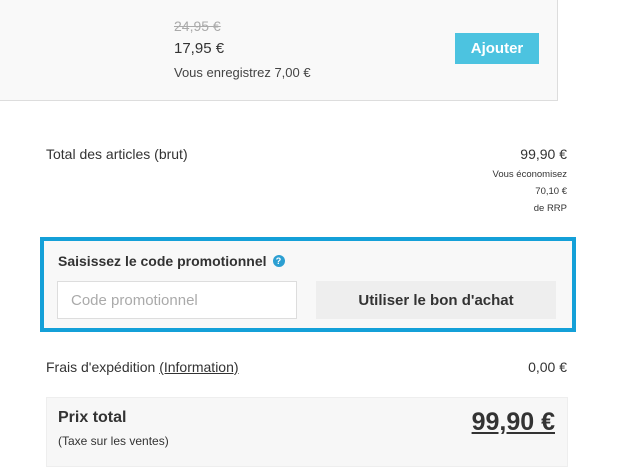 The width and height of the screenshot is (621, 467). What do you see at coordinates (199, 367) in the screenshot?
I see `shipping-info-link: (Information)` at bounding box center [199, 367].